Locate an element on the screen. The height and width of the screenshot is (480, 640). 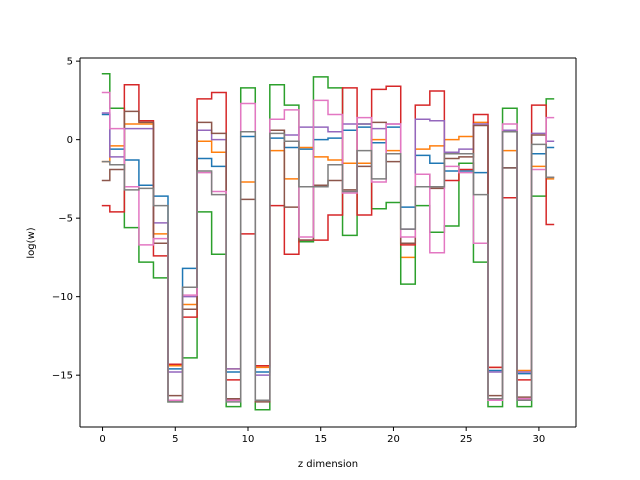
y-tick-label: −10 is located at coordinates (62, 297).